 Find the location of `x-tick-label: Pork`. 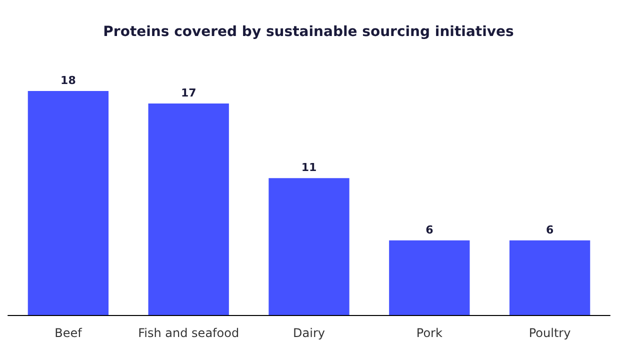

x-tick-label: Pork is located at coordinates (429, 333).